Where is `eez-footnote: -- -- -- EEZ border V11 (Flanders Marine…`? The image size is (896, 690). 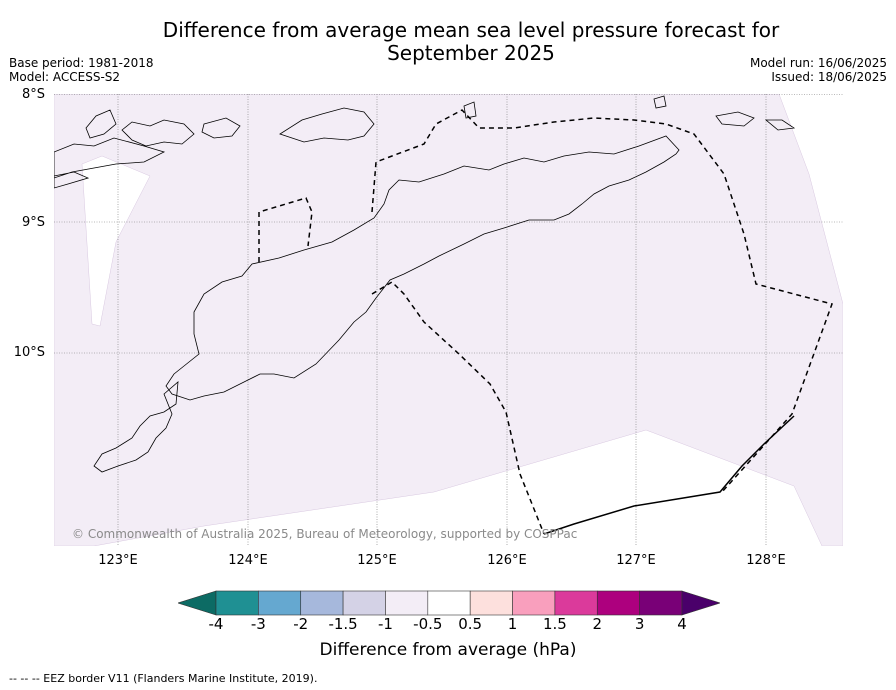
eez-footnote: -- -- -- EEZ border V11 (Flanders Marine… is located at coordinates (163, 678).